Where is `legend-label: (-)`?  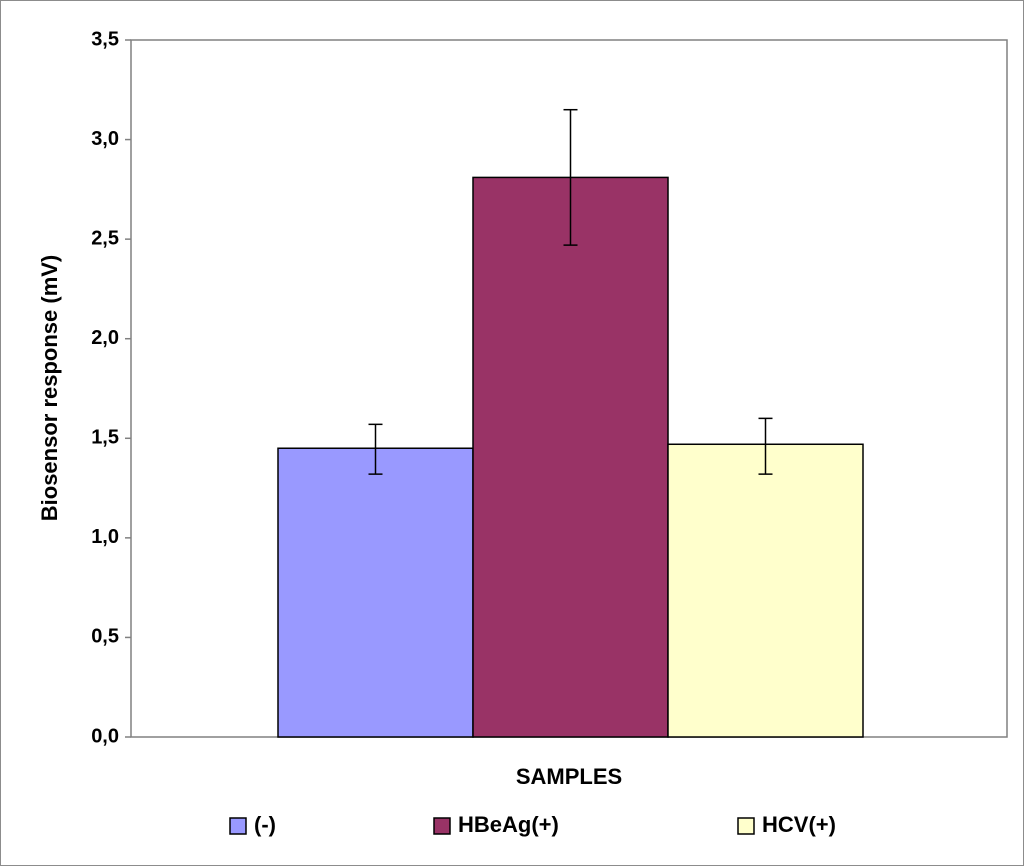 legend-label: (-) is located at coordinates (265, 824).